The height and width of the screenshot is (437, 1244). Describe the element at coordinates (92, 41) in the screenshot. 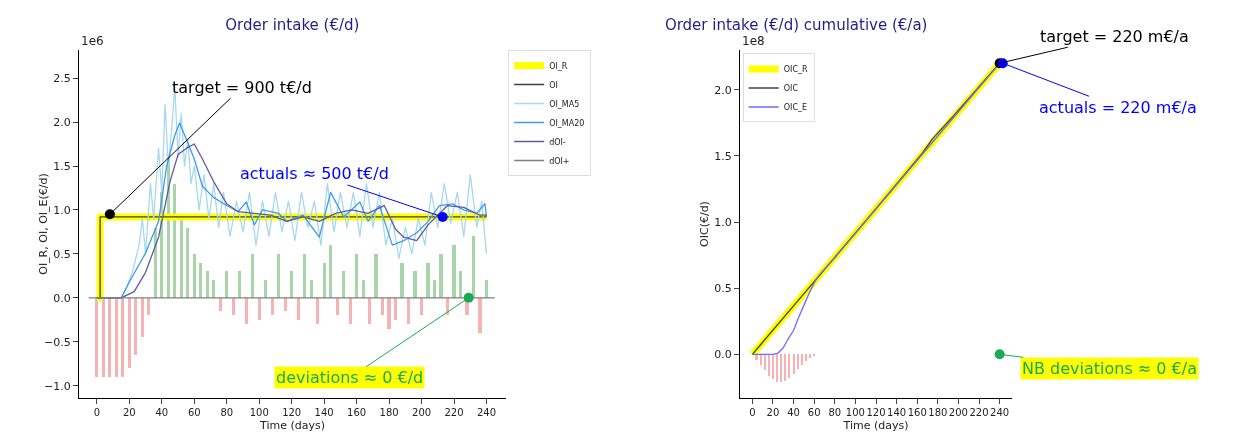

I see `text: 1e6` at that location.